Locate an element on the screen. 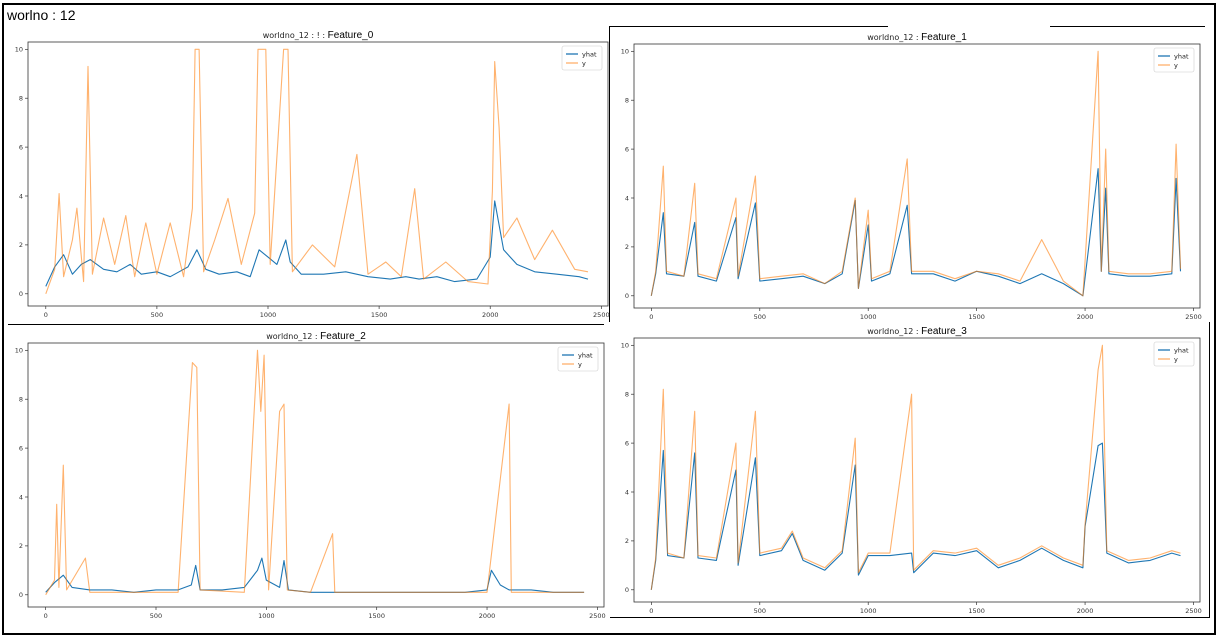 The image size is (1221, 640). chart-title-feature: Feature_3 is located at coordinates (944, 331).